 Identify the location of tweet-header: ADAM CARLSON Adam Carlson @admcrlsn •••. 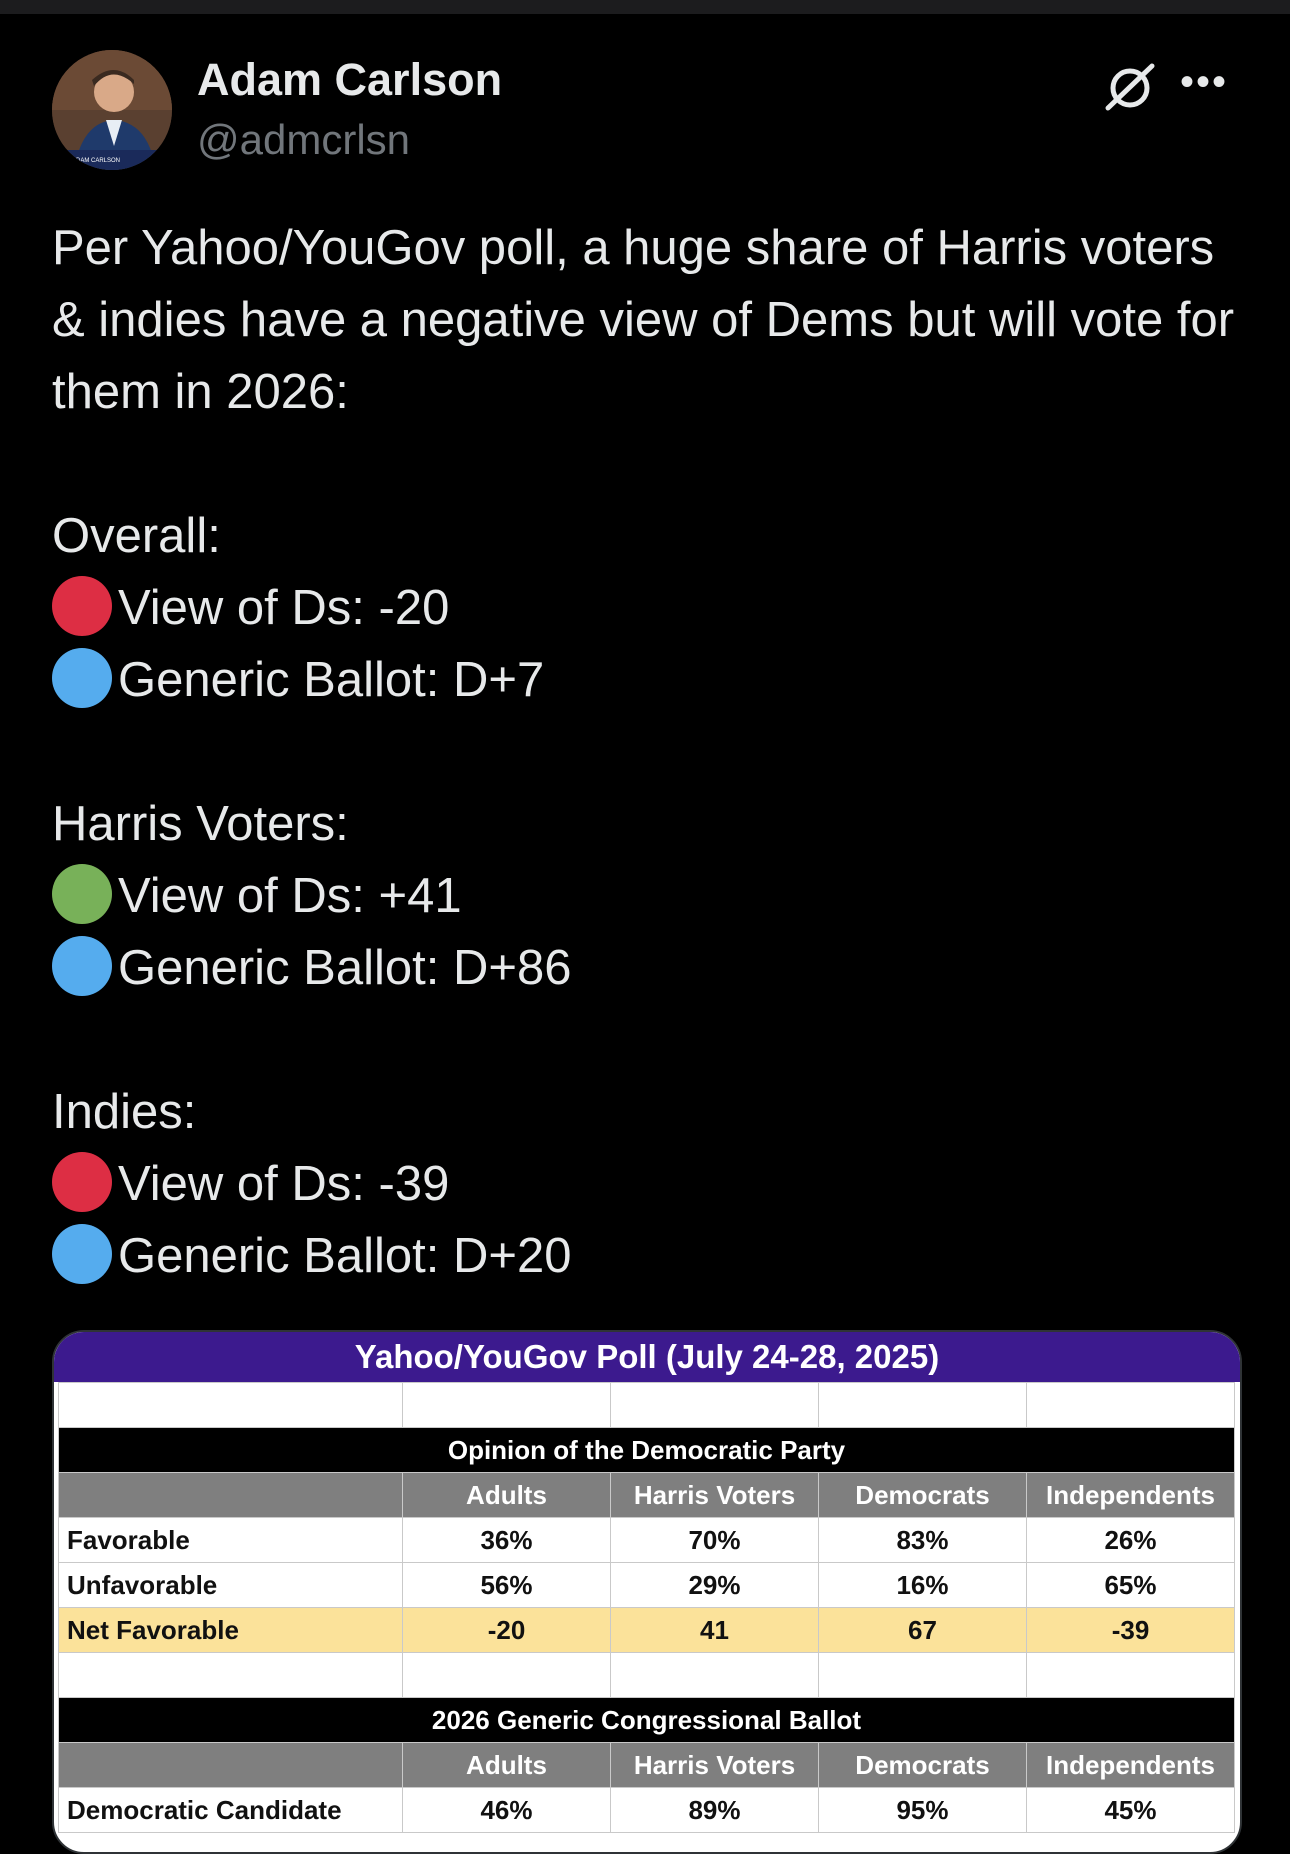
(647, 110).